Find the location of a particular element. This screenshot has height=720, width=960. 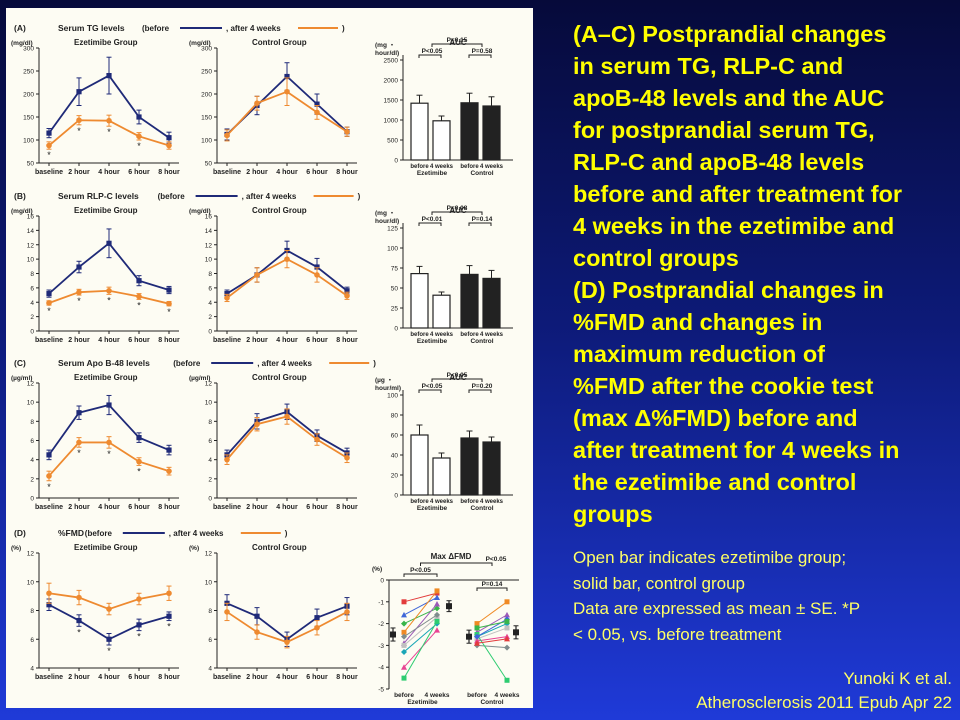

y-tick-label: 2 is located at coordinates (32, 317).